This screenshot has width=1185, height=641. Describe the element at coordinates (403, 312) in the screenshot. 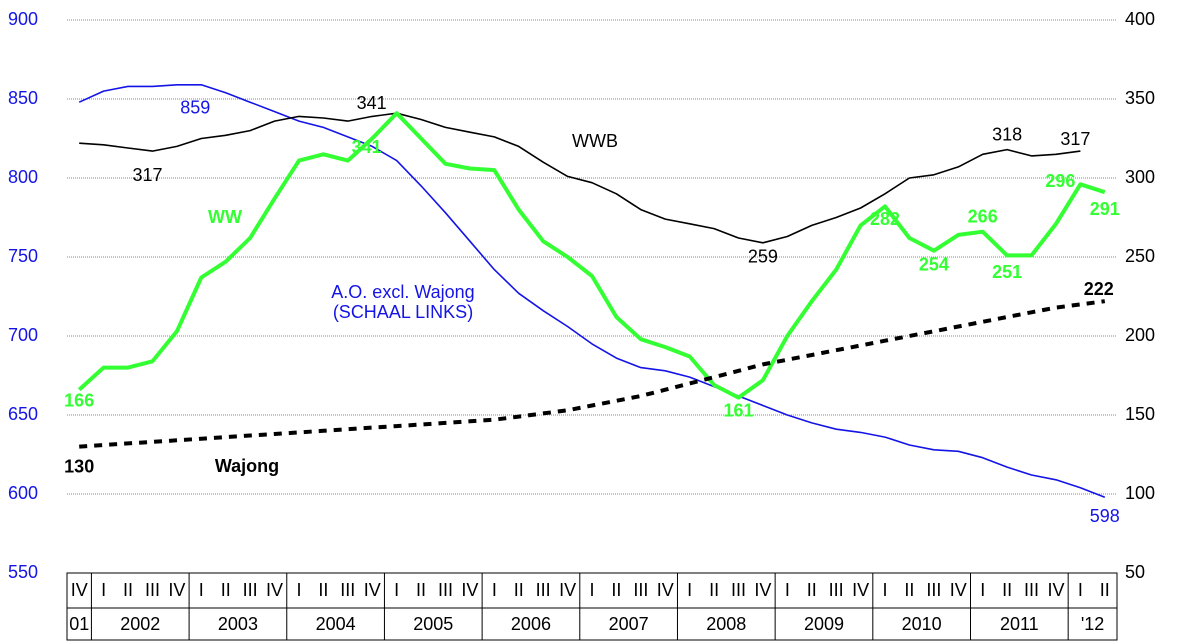

I see `series-name: (SCHAAL LINKS)` at that location.